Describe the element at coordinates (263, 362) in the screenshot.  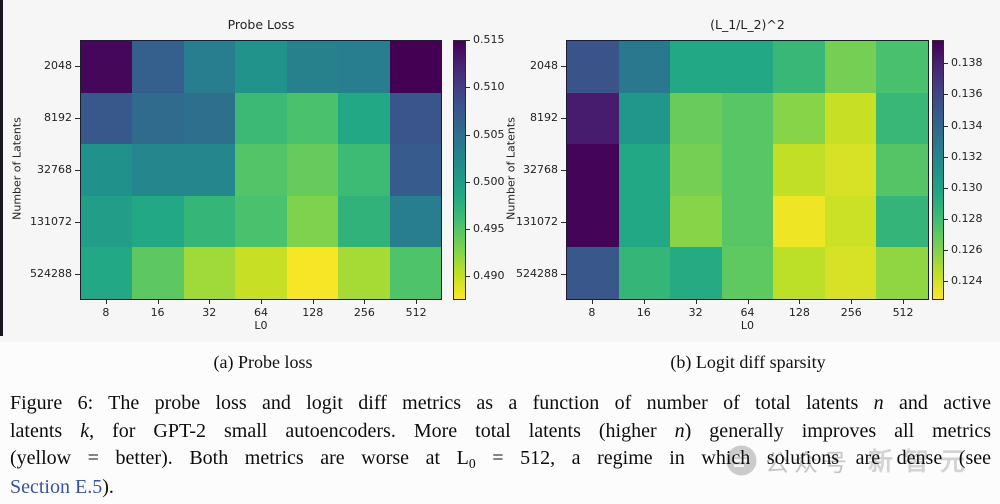
I see `subcaption-a: (a) Probe loss` at that location.